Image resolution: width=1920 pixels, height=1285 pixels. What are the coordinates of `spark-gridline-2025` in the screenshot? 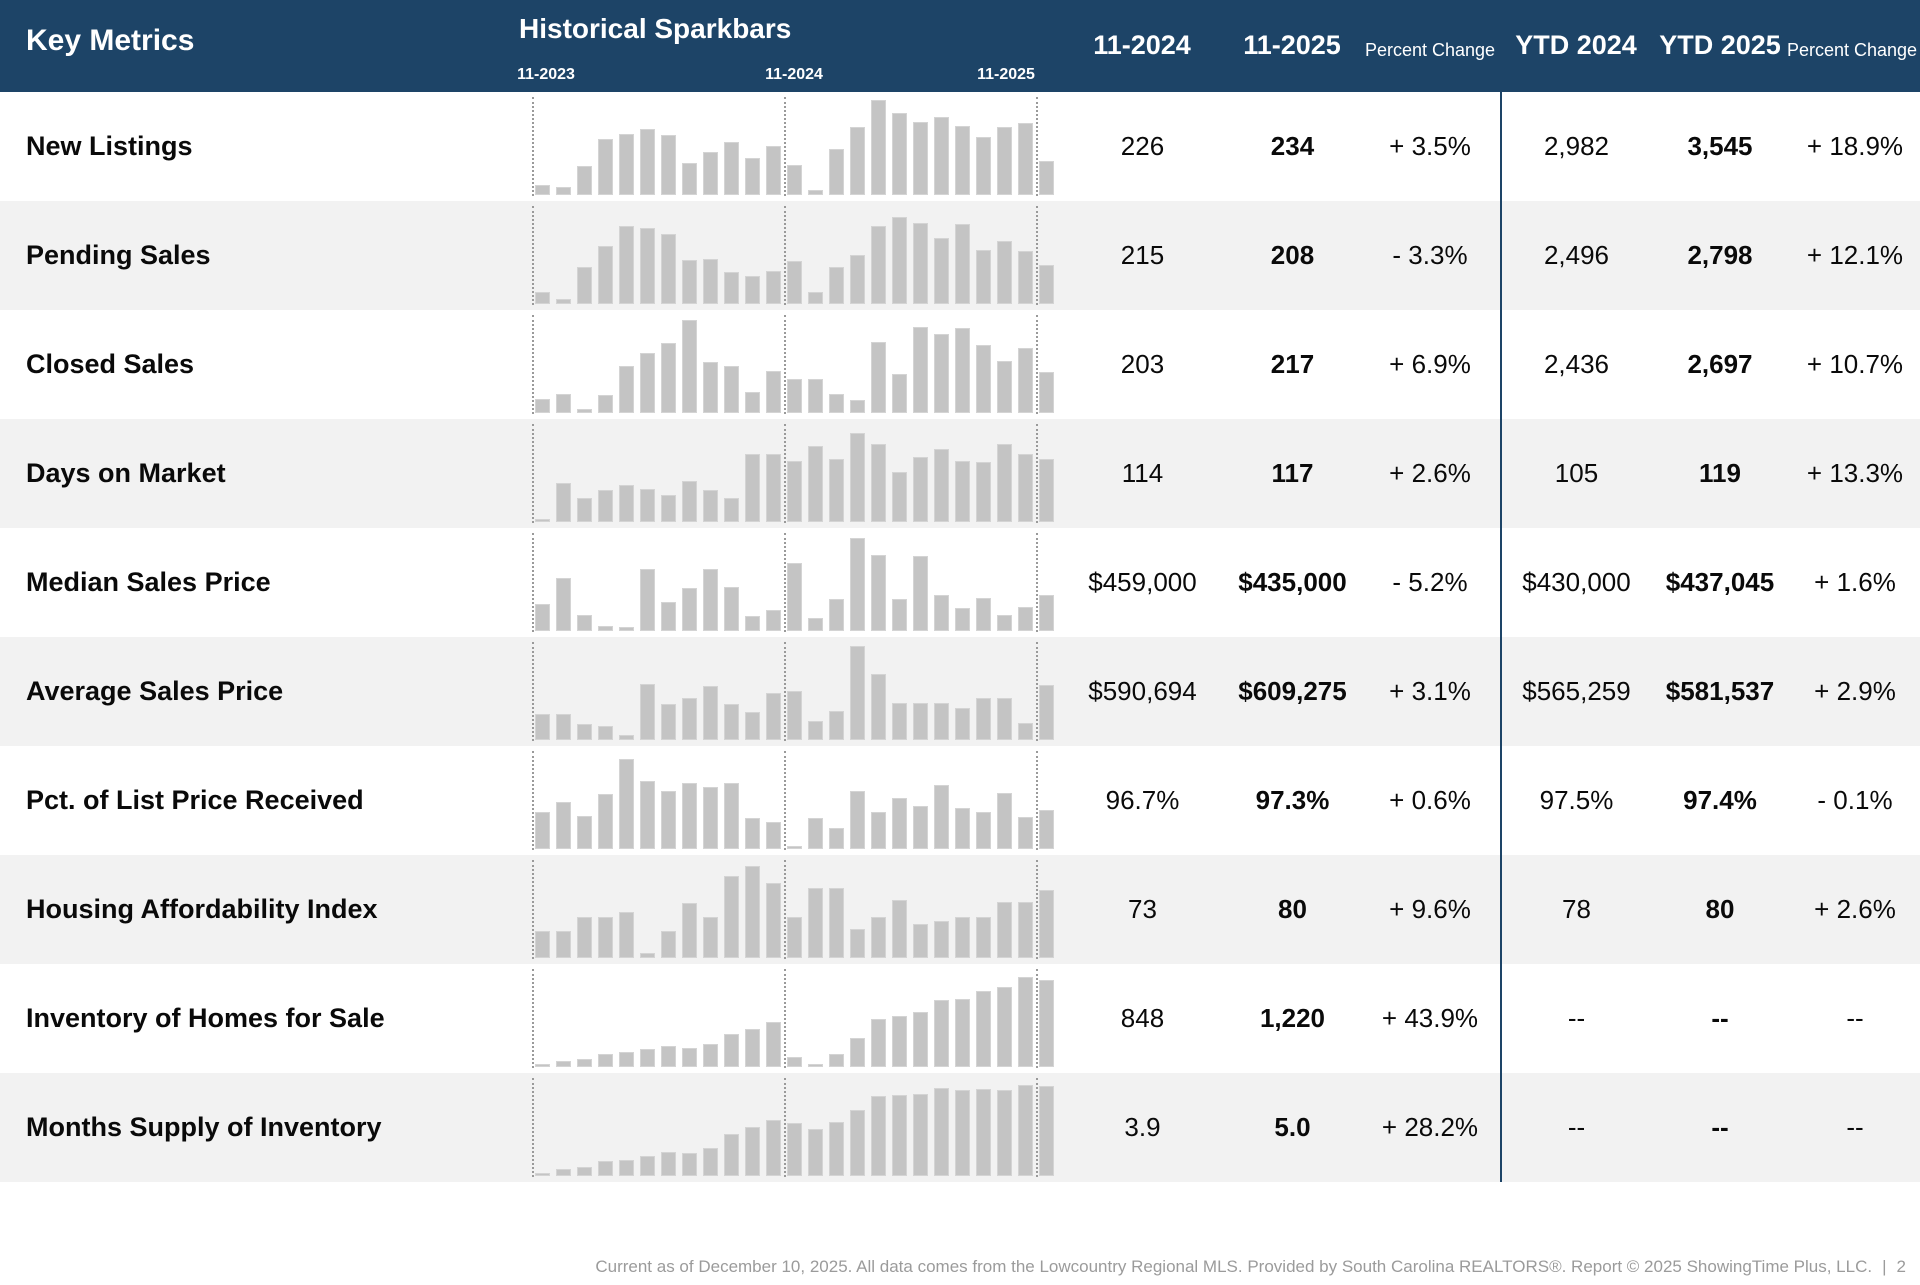 It's located at (1037, 1127).